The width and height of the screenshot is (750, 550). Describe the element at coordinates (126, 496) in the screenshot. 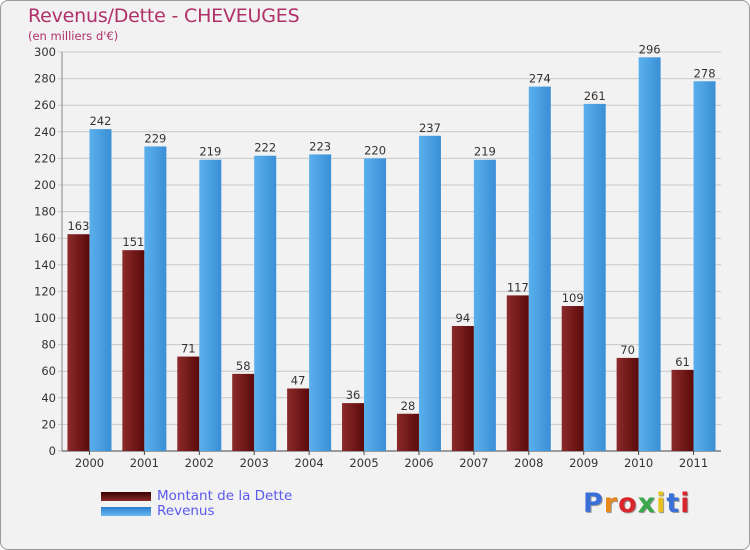

I see `legend-swatch-debt` at that location.